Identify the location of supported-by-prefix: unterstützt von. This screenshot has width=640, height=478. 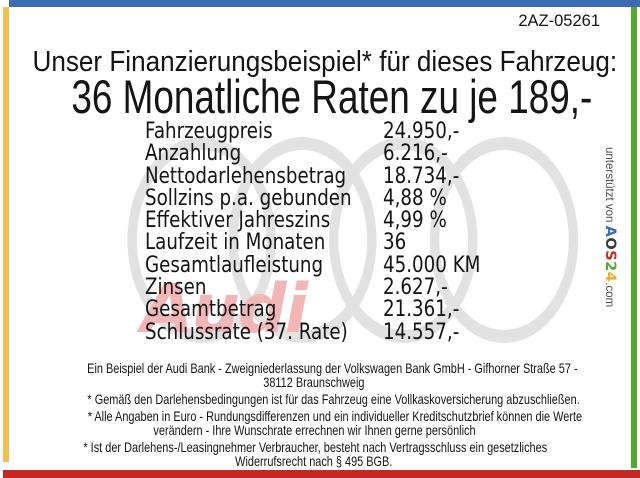
(609, 186).